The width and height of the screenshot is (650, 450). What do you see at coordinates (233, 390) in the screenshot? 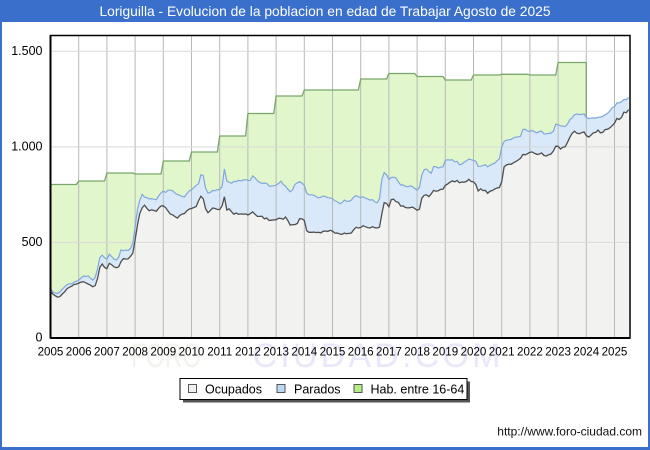
I see `svg-text: Ocupados` at bounding box center [233, 390].